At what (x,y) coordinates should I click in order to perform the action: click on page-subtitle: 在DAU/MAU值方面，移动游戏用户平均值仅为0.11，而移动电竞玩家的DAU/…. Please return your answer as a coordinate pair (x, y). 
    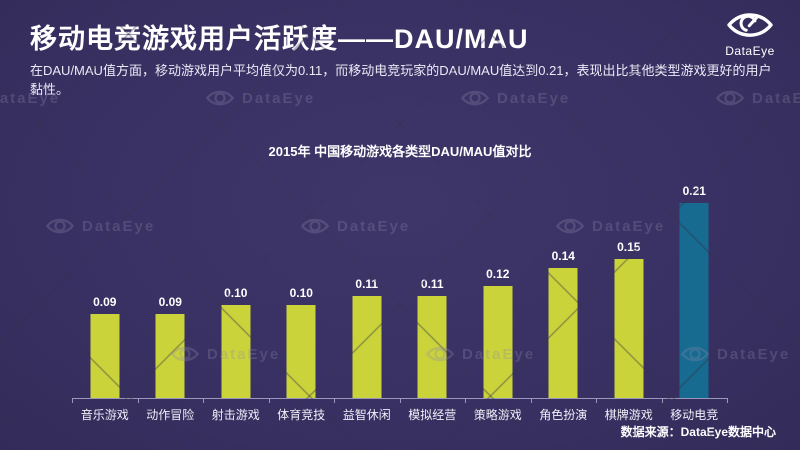
    Looking at the image, I should click on (401, 80).